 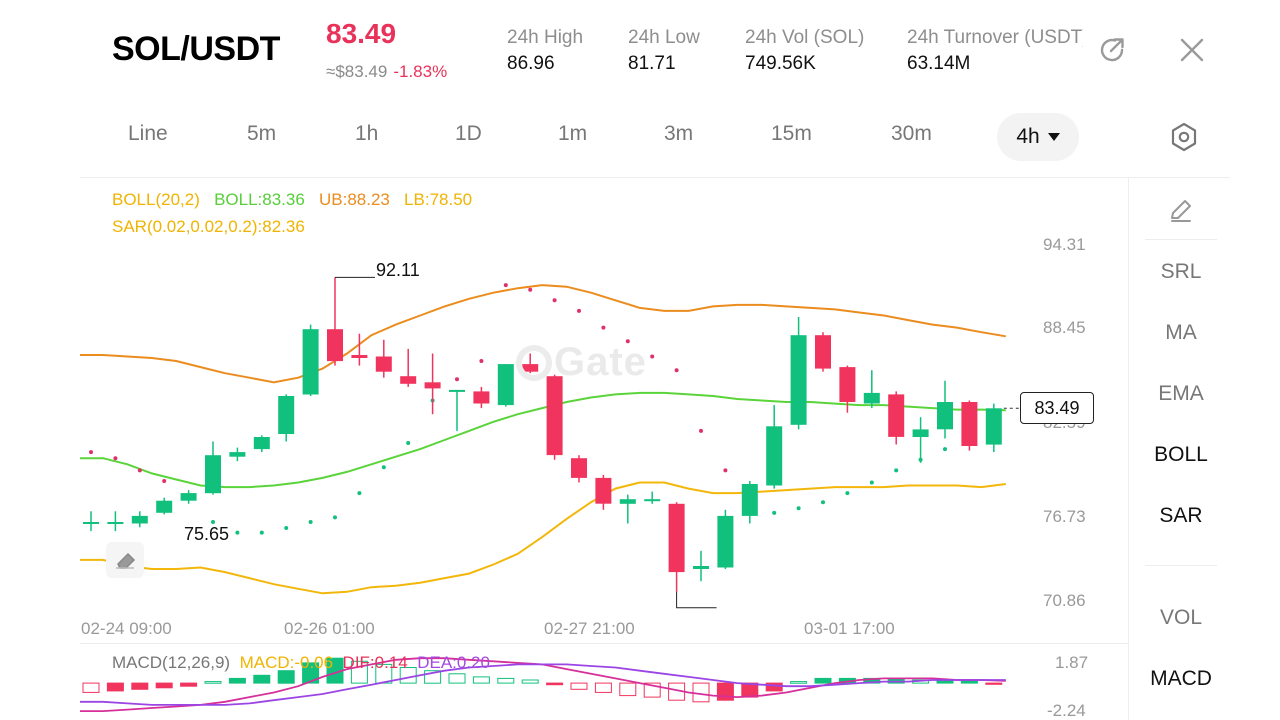 I want to click on last-price: 83.49, so click(x=361, y=33).